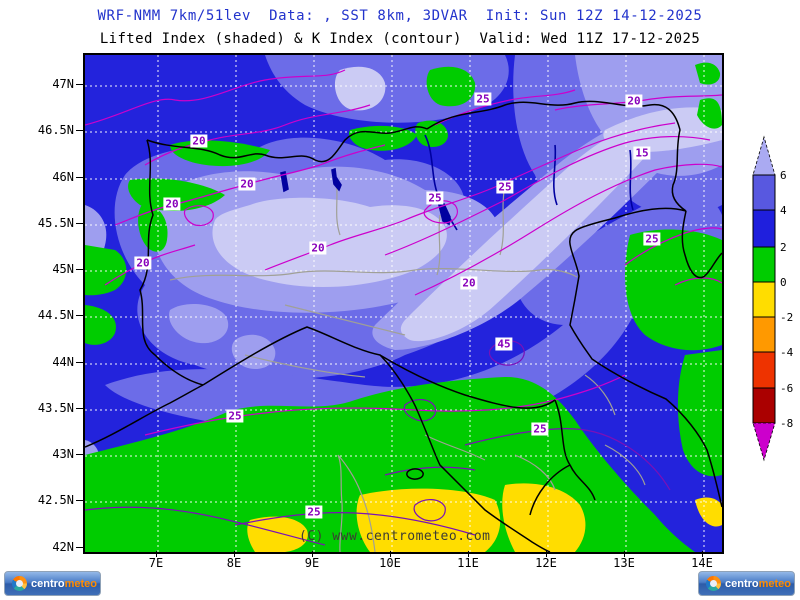 The width and height of the screenshot is (800, 600). I want to click on lon-tick-label: 12E, so click(546, 563).